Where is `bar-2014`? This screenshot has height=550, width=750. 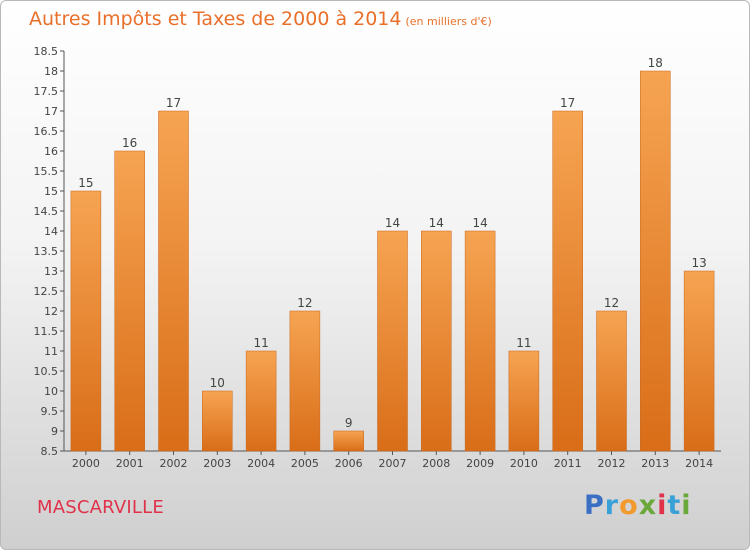 bar-2014 is located at coordinates (699, 361).